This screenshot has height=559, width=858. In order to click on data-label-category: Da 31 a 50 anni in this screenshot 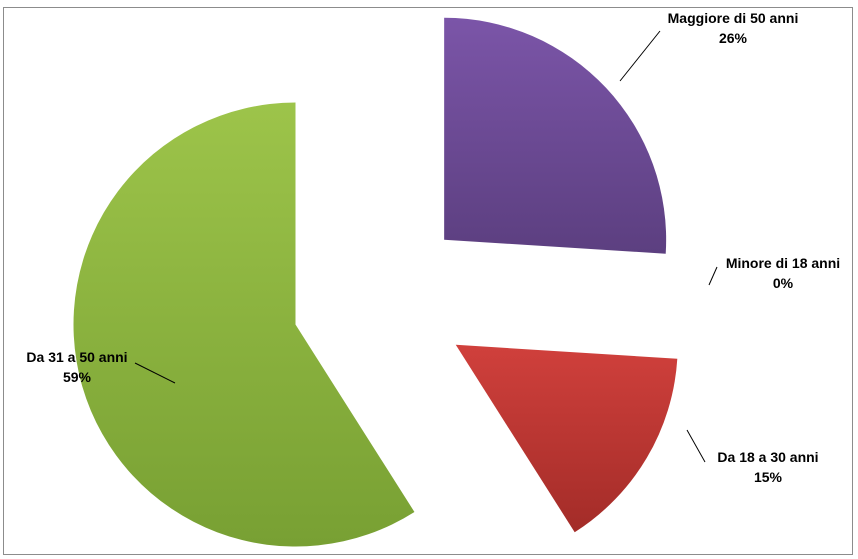, I will do `click(76, 357)`.